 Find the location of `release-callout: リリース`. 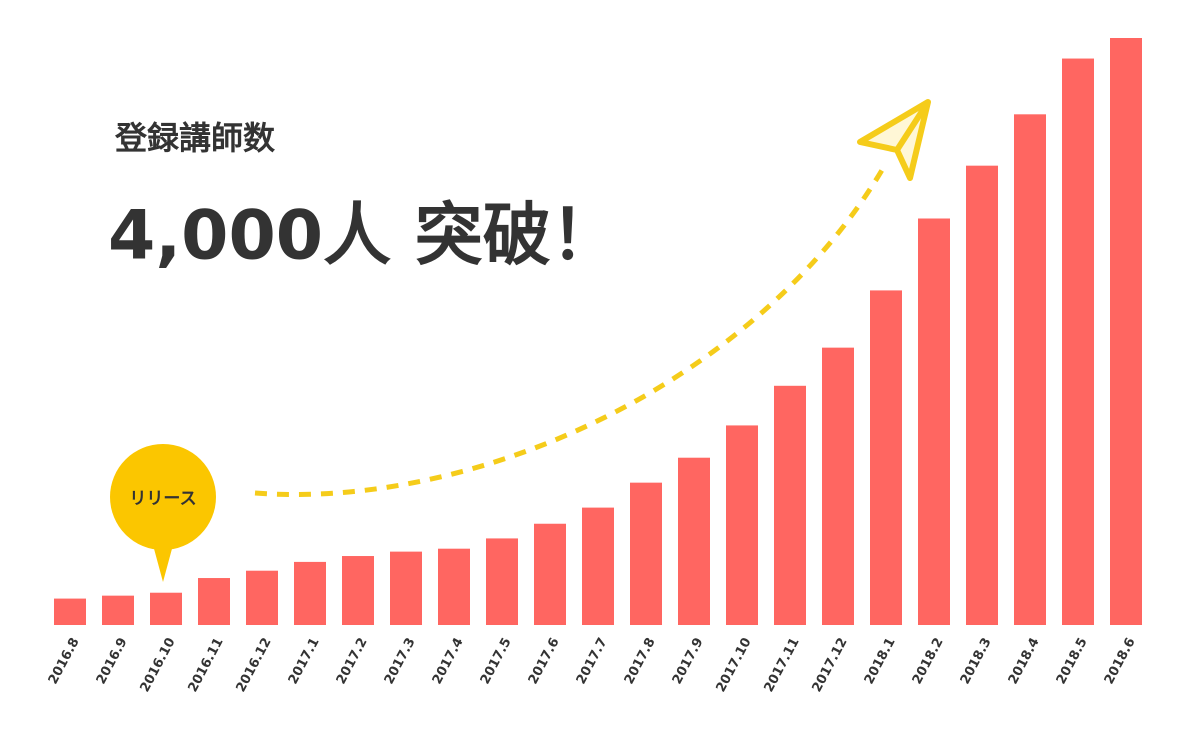

release-callout: リリース is located at coordinates (163, 513).